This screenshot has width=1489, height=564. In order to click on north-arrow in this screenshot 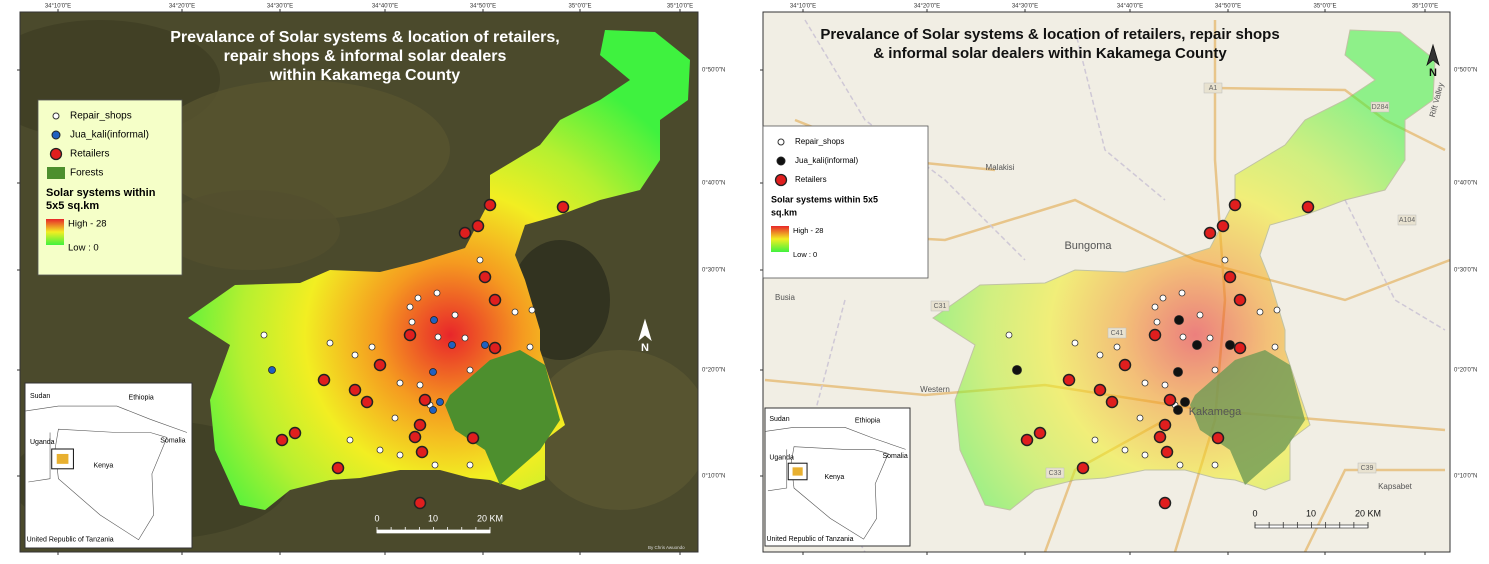, I will do `click(1433, 55)`.